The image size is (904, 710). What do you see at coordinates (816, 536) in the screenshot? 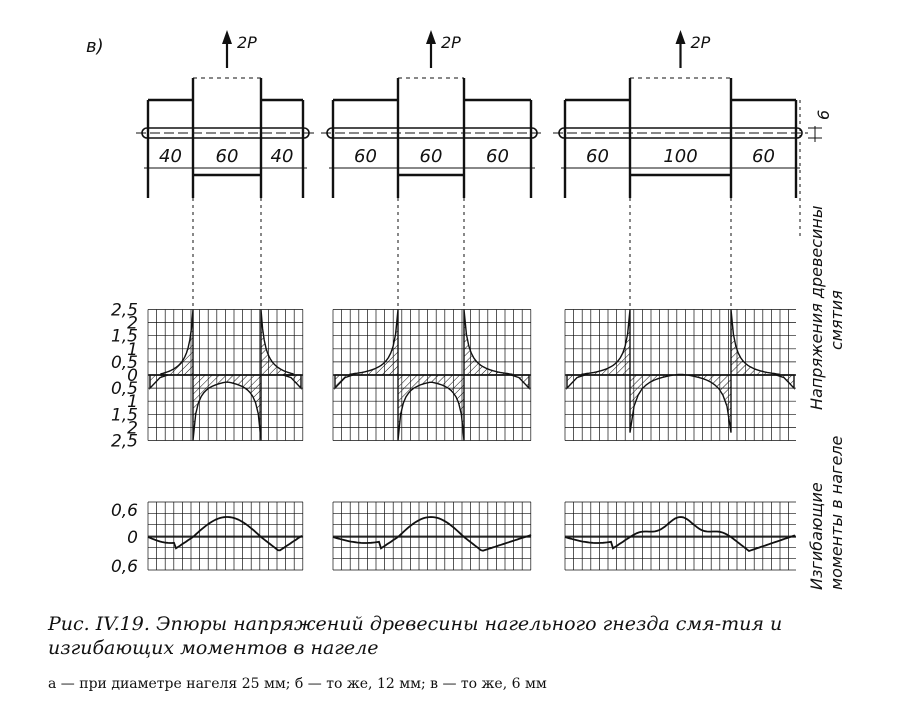
I see `right-label-moment: Изгибающие` at bounding box center [816, 536].